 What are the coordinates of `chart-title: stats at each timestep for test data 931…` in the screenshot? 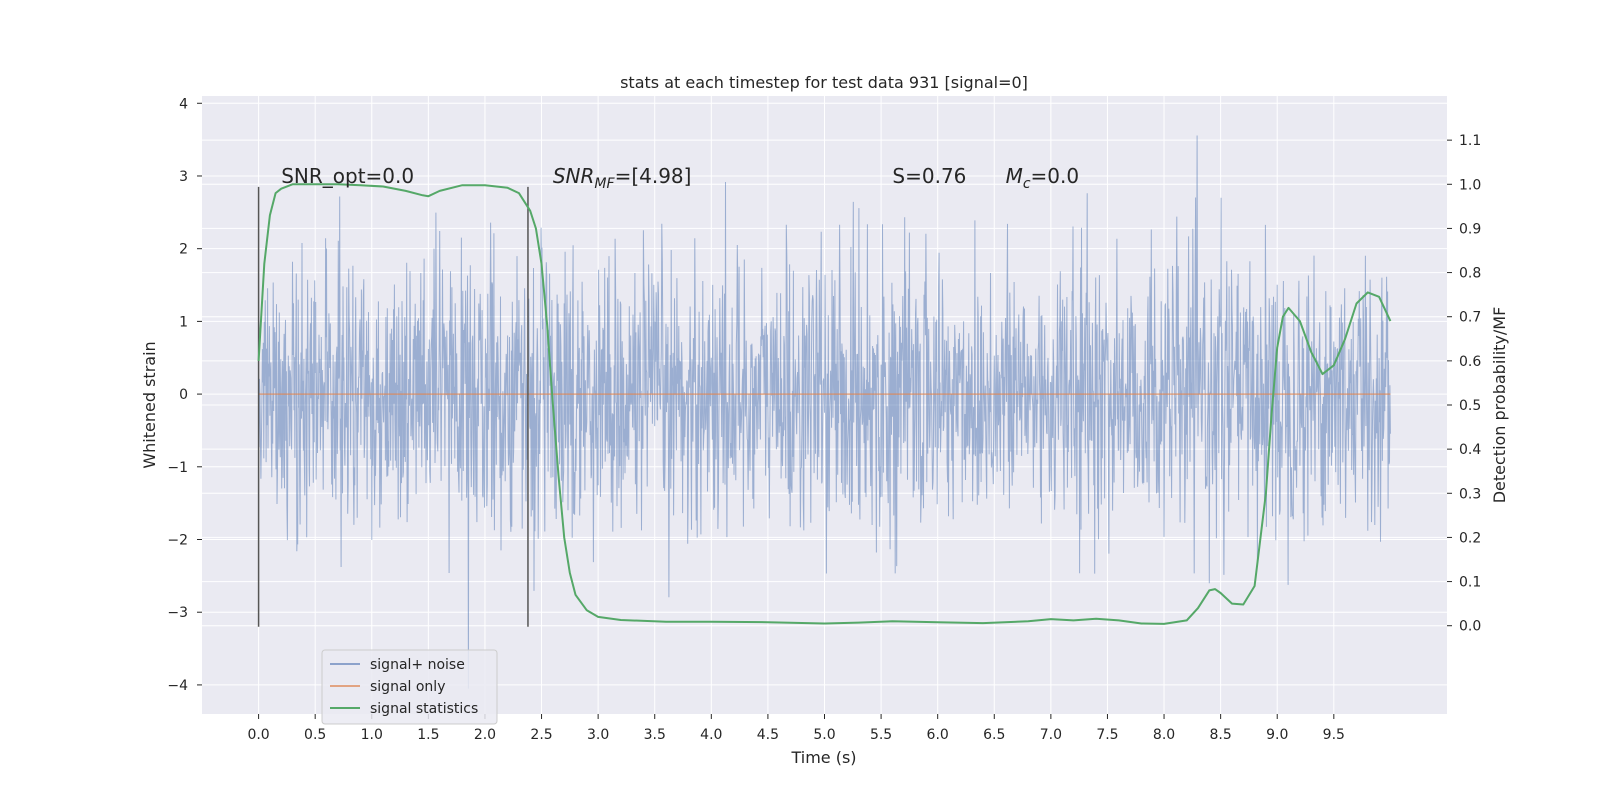 It's located at (824, 82).